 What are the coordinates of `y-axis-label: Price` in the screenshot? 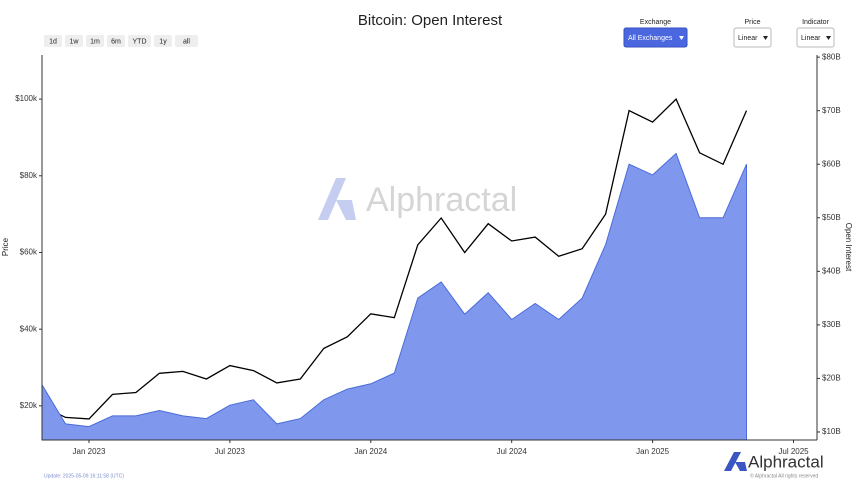 It's located at (5, 246).